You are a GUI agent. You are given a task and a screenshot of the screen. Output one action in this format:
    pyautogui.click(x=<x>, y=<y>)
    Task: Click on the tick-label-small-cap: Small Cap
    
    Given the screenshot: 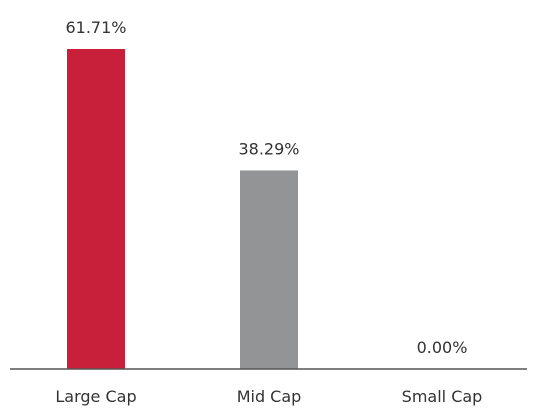 What is the action you would take?
    pyautogui.click(x=442, y=396)
    